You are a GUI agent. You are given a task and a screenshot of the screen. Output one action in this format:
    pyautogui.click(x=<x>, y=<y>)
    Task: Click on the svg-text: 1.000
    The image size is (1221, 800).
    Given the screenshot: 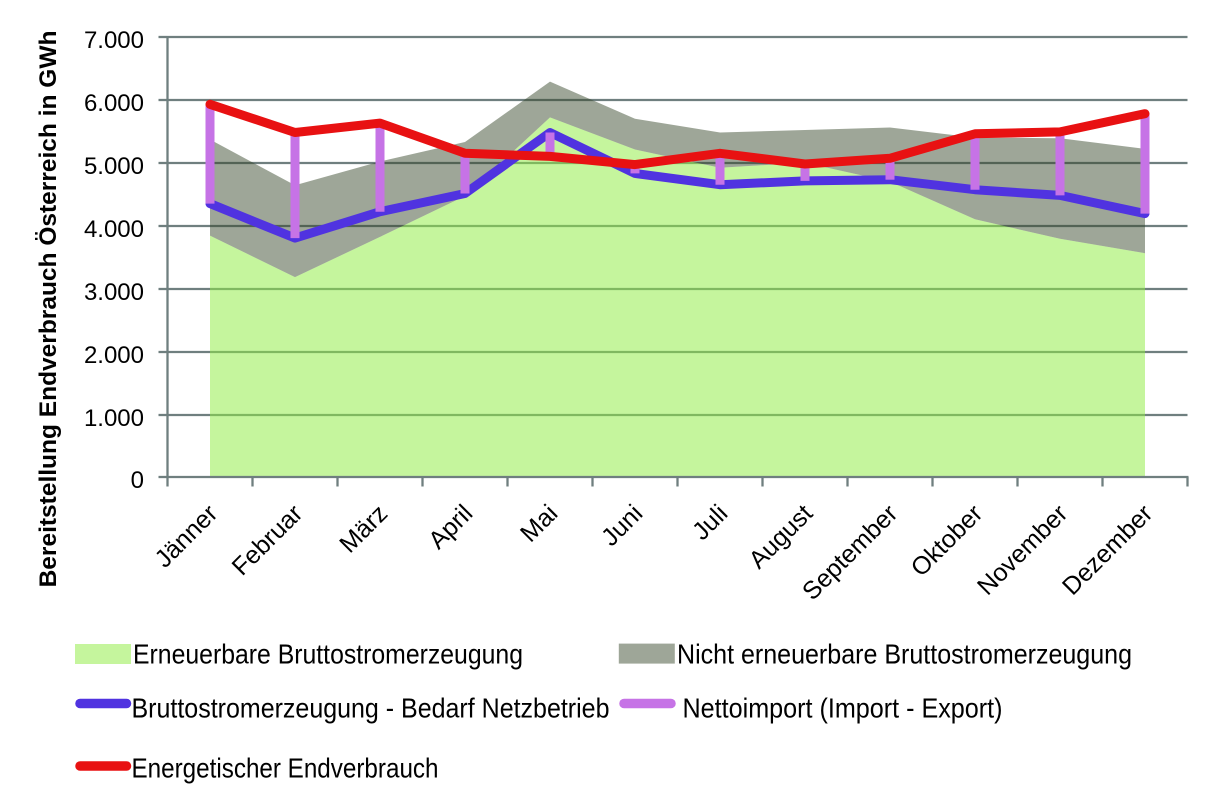 What is the action you would take?
    pyautogui.click(x=114, y=418)
    